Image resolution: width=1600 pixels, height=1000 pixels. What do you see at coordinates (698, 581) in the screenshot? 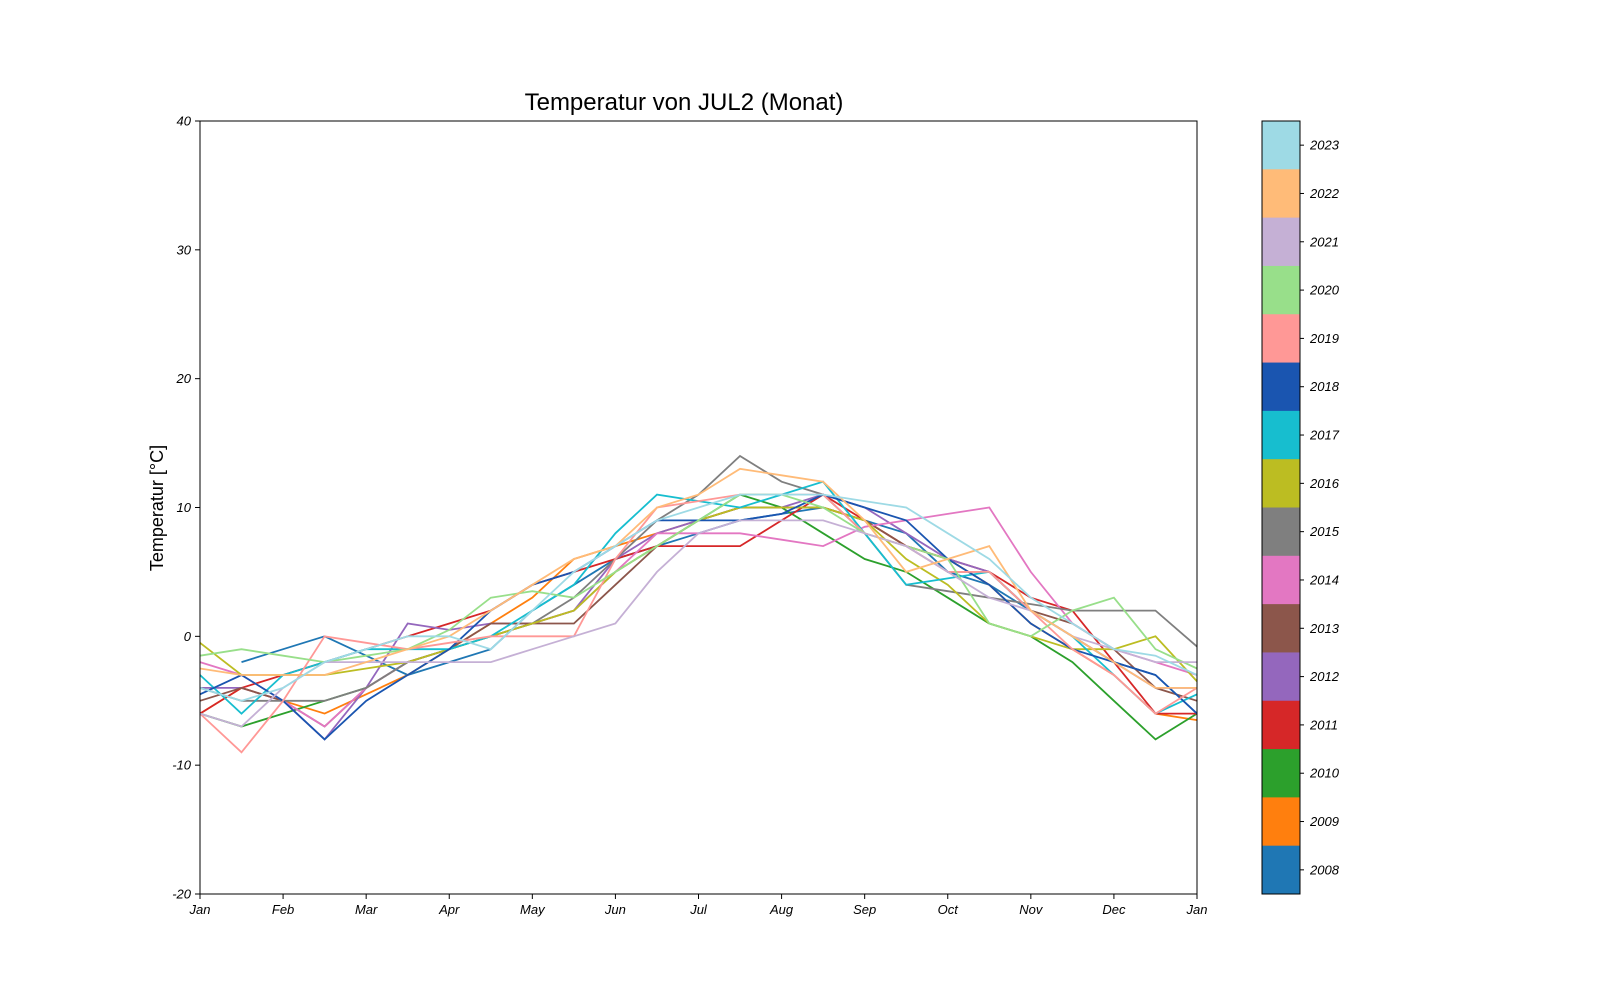
I see `series-line-2020` at bounding box center [698, 581].